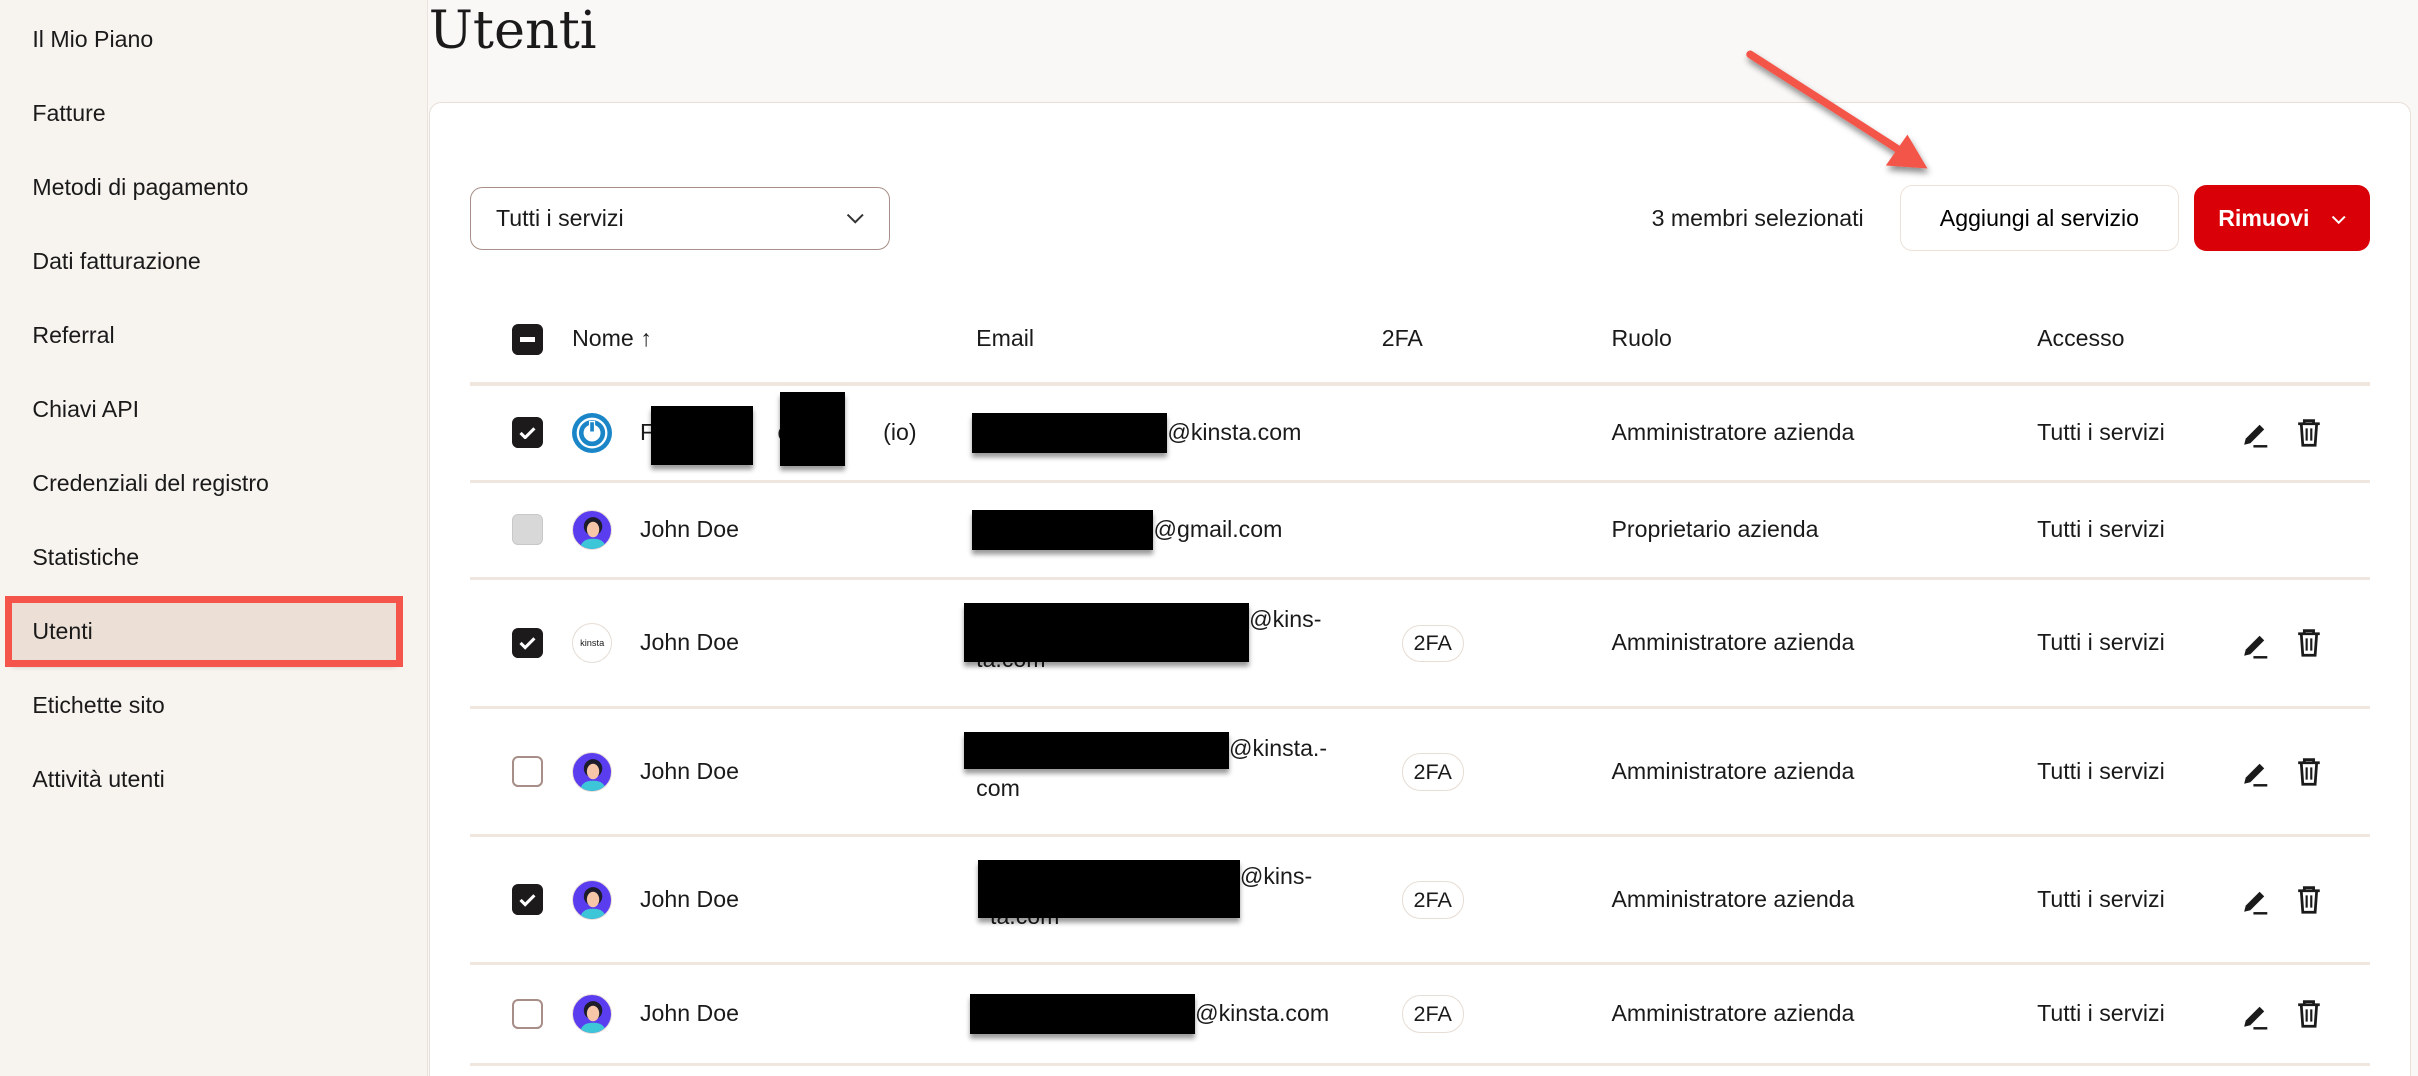 This screenshot has width=2418, height=1076. What do you see at coordinates (560, 217) in the screenshot?
I see `service-filter-value: Tutti i servizi` at bounding box center [560, 217].